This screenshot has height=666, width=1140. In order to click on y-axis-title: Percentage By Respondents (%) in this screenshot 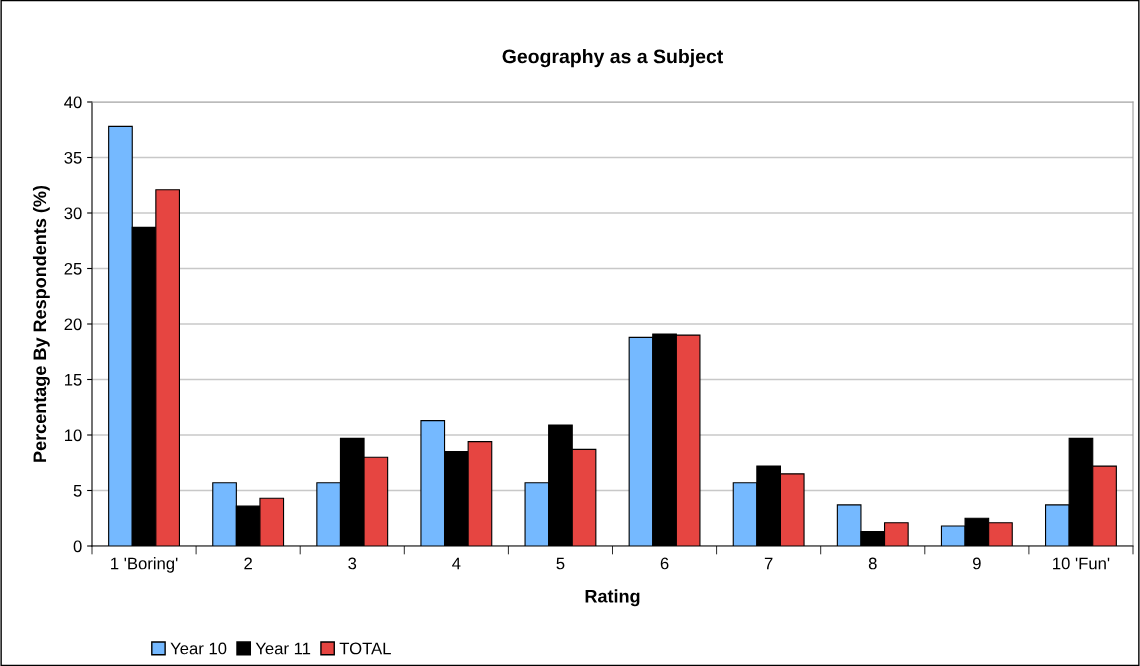, I will do `click(41, 323)`.